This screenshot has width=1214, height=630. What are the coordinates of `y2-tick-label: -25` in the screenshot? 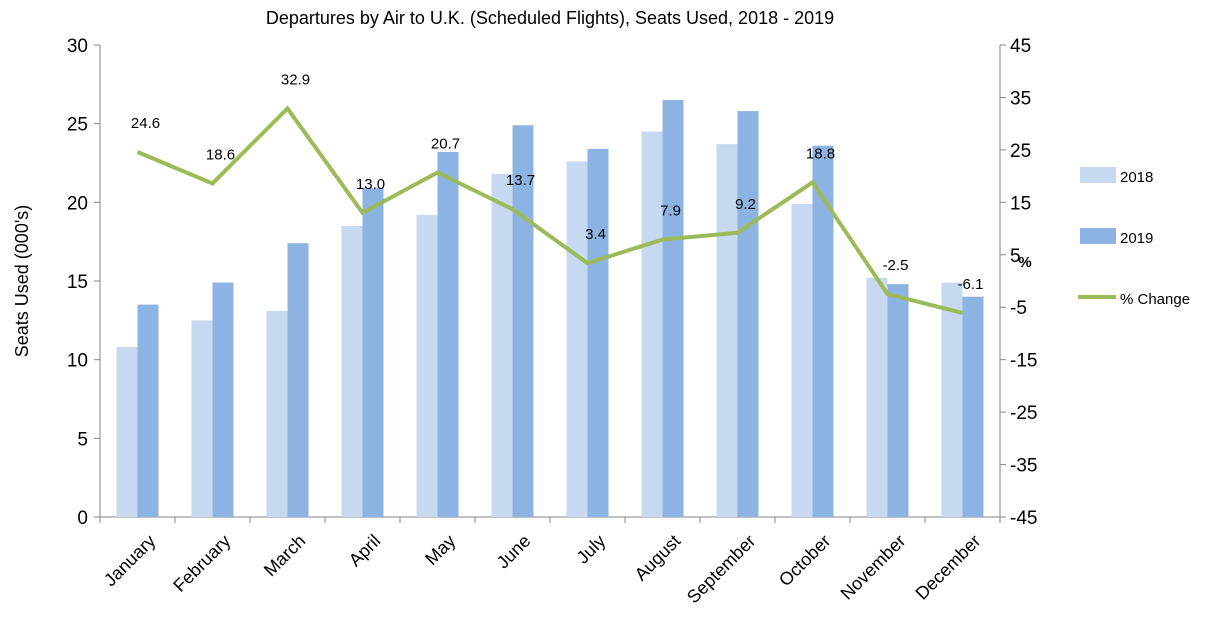 It's located at (1023, 413).